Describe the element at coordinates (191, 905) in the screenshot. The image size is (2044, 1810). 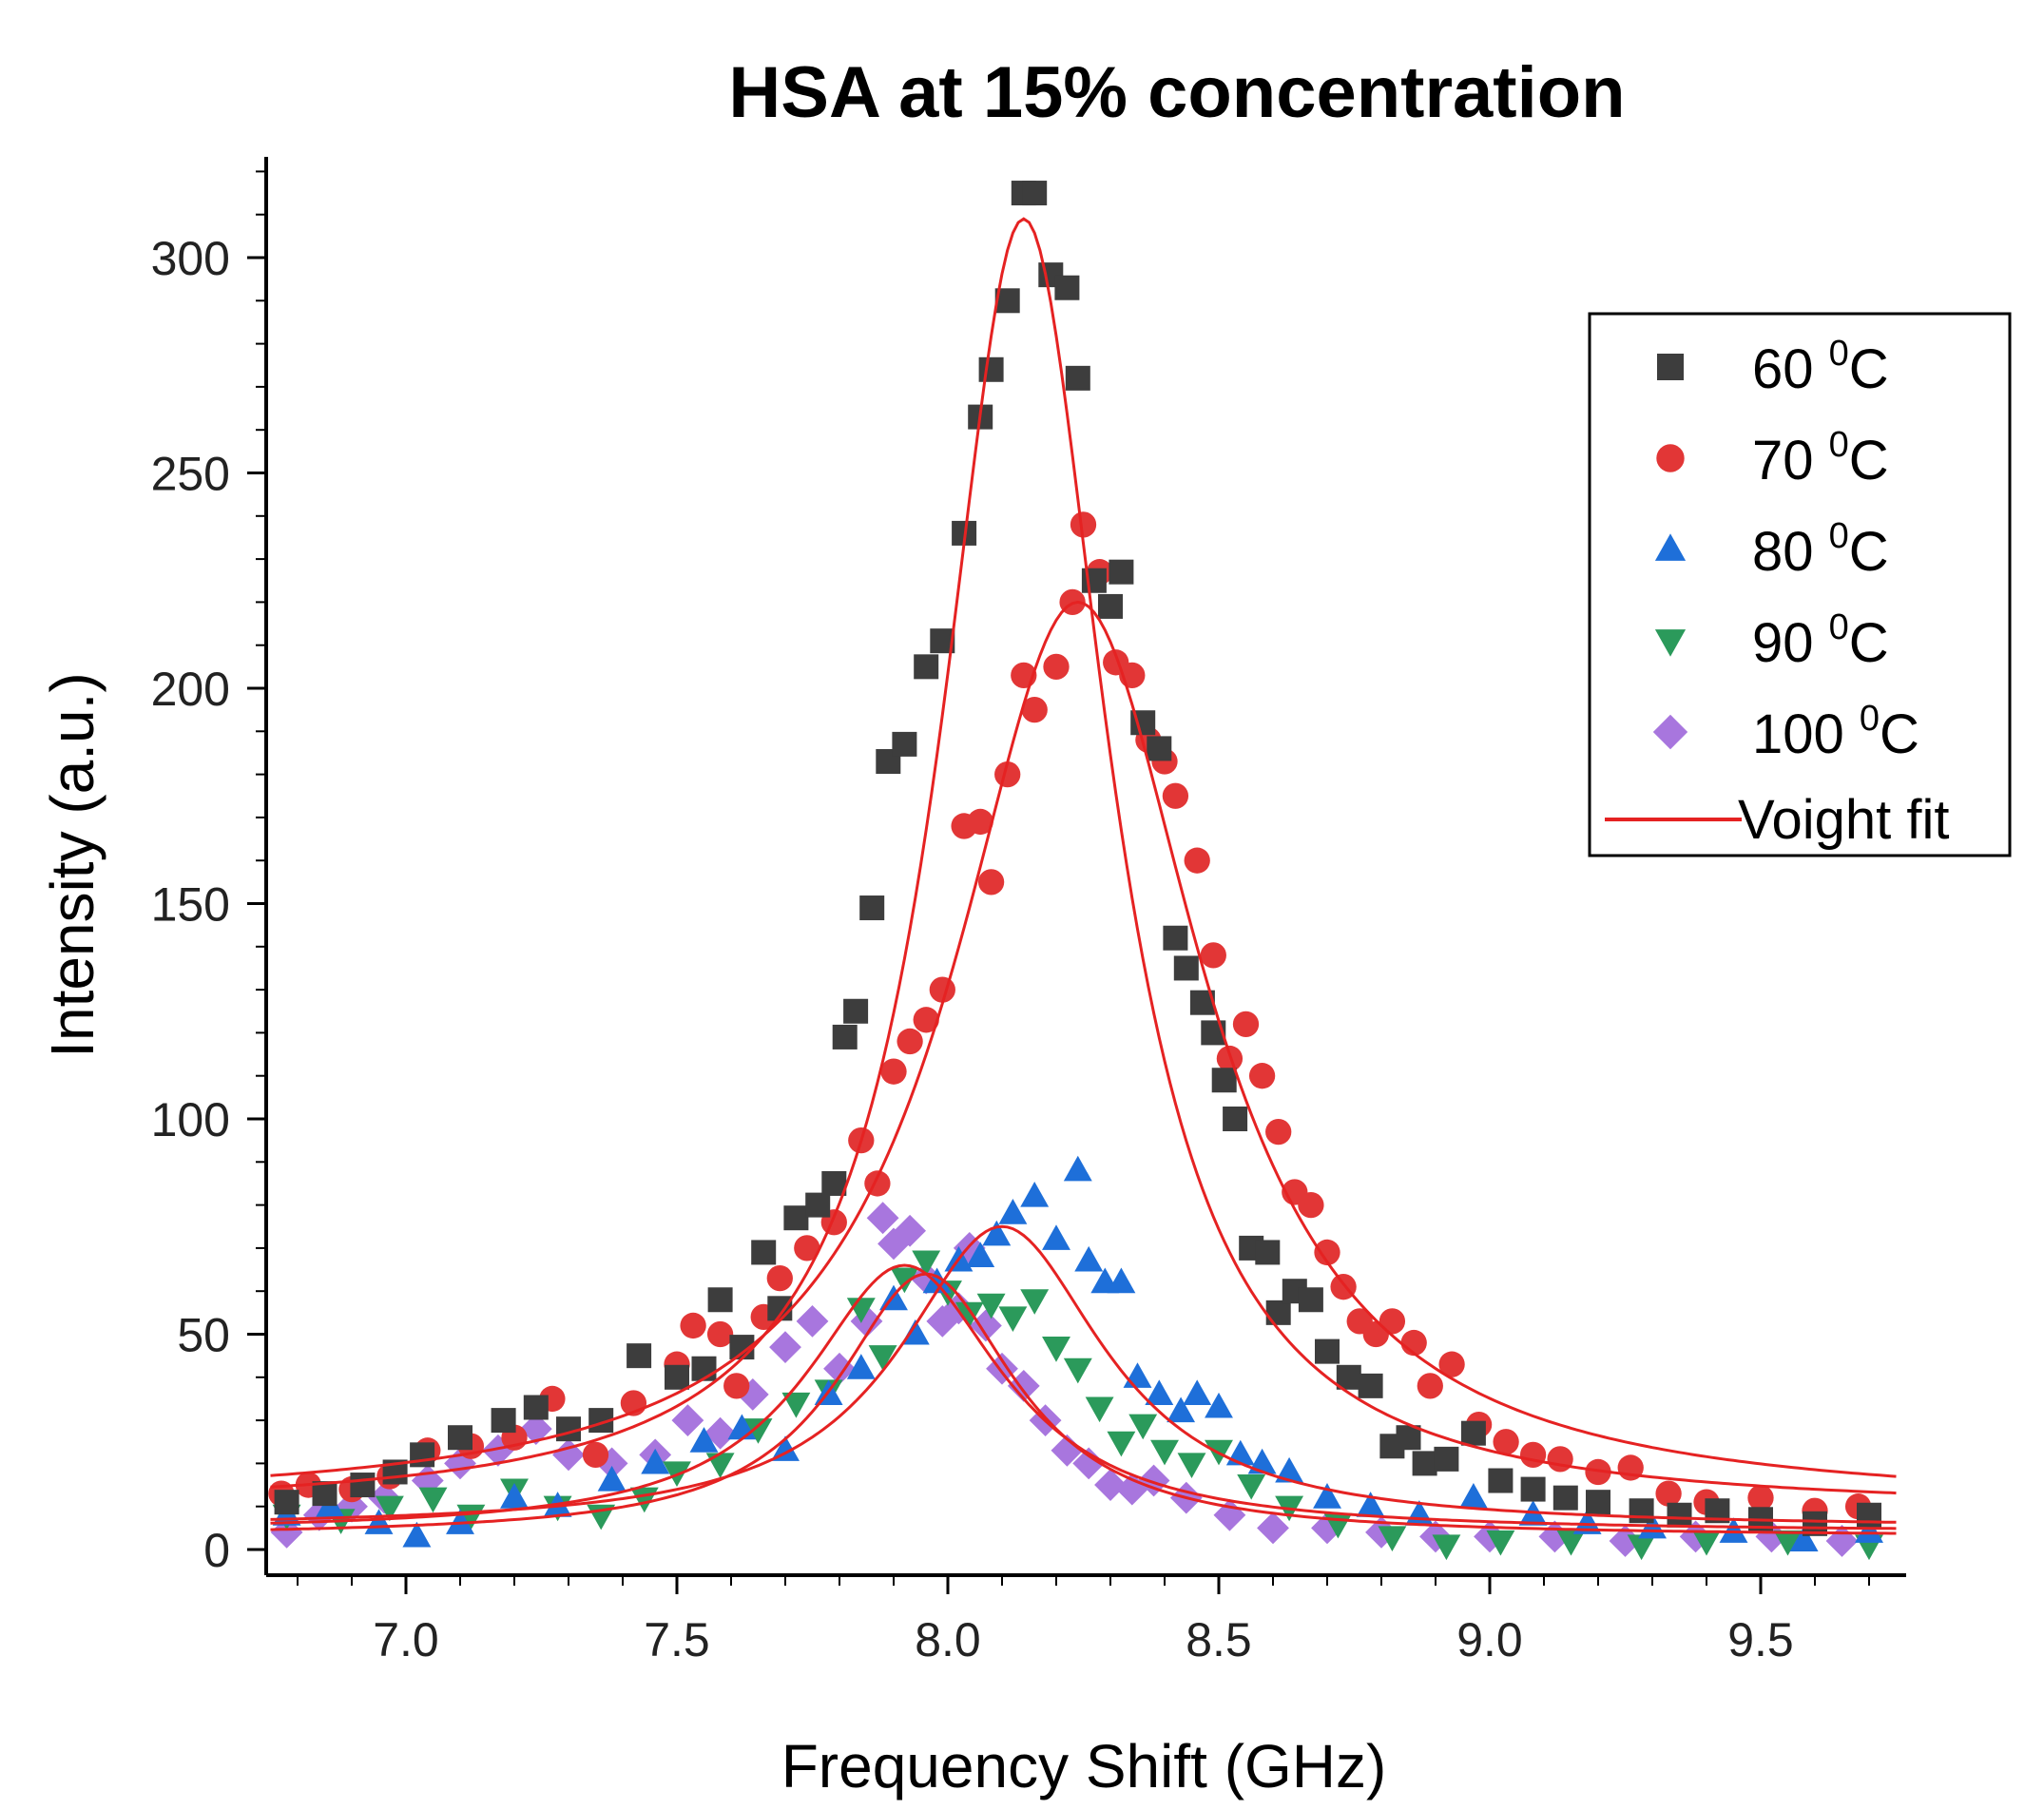
I see `y-tick-label: 150` at that location.